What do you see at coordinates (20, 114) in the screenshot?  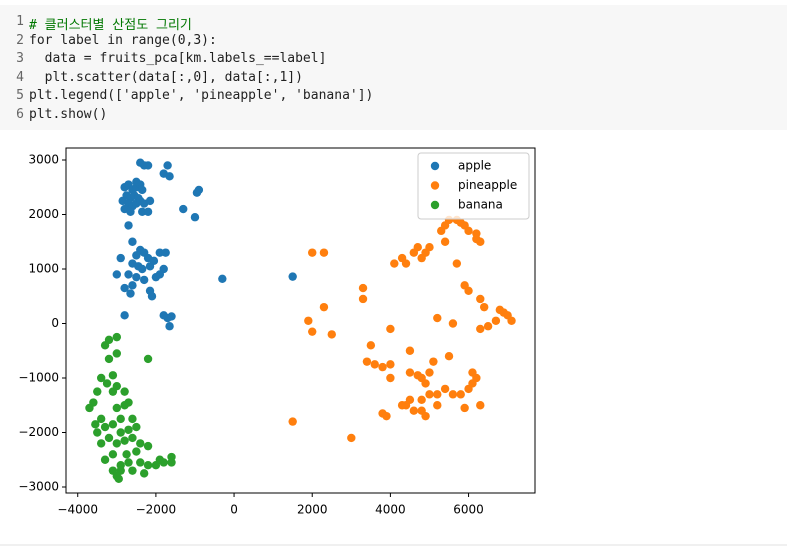 I see `line-number: 6` at bounding box center [20, 114].